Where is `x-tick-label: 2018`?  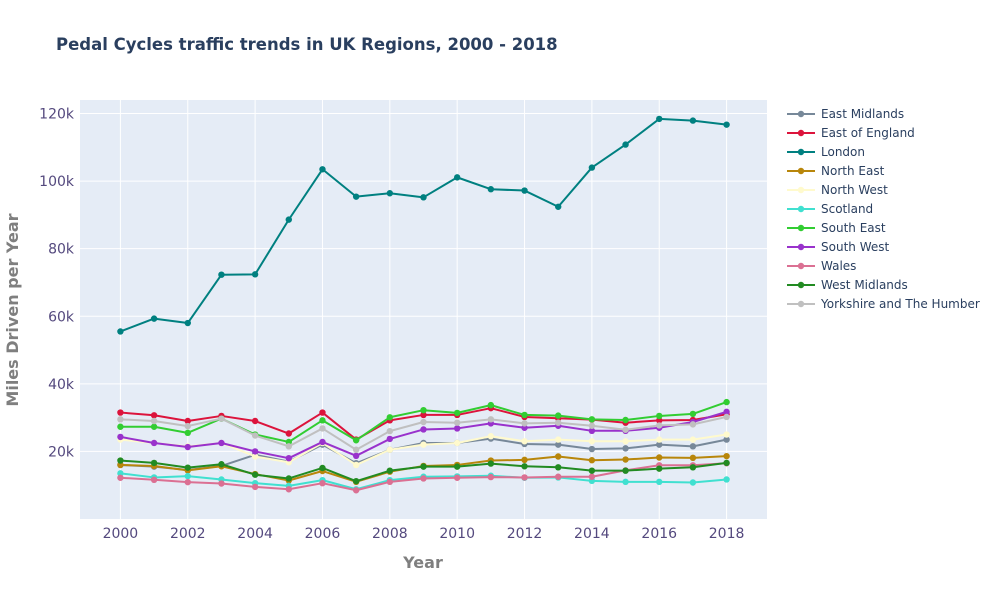
x-tick-label: 2018 is located at coordinates (727, 534).